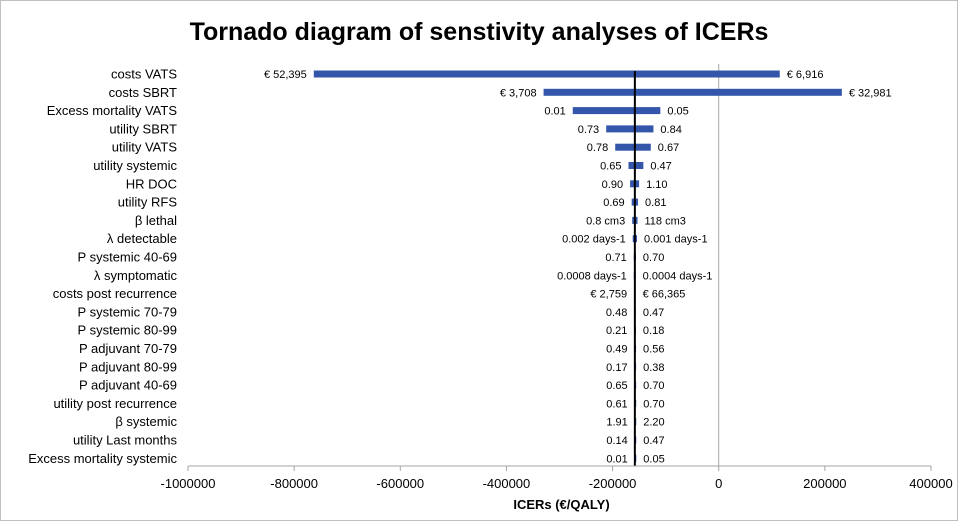 Image resolution: width=958 pixels, height=521 pixels. Describe the element at coordinates (148, 202) in the screenshot. I see `category-label: utility RFS` at that location.